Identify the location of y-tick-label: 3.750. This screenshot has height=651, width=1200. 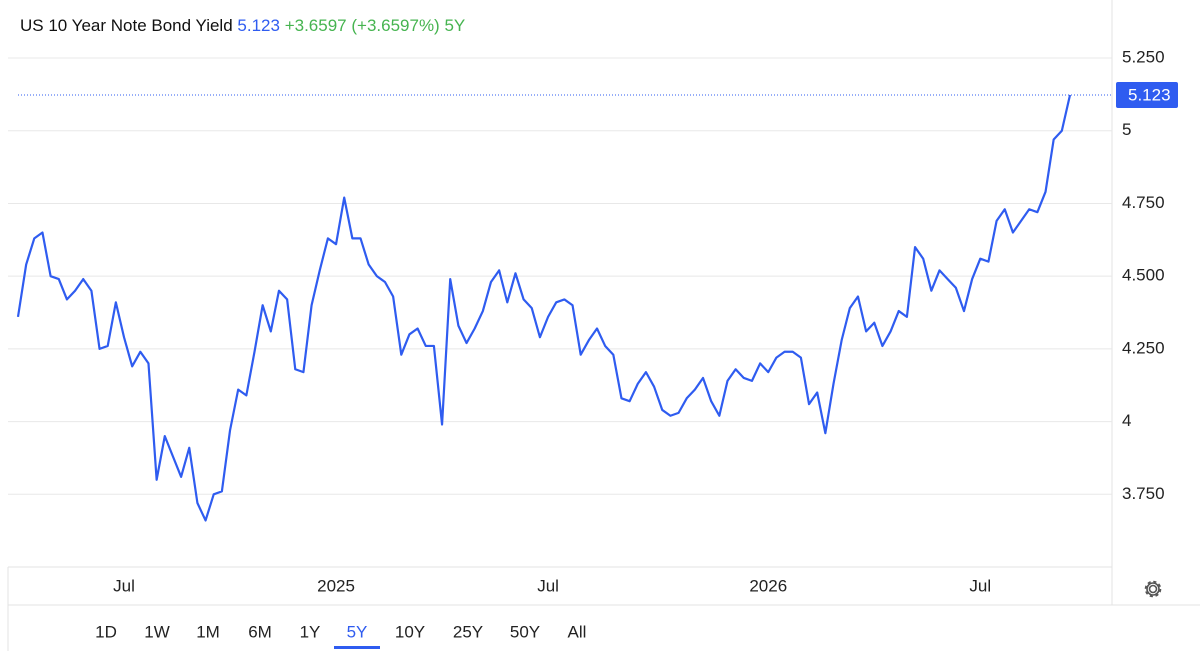
(1143, 493).